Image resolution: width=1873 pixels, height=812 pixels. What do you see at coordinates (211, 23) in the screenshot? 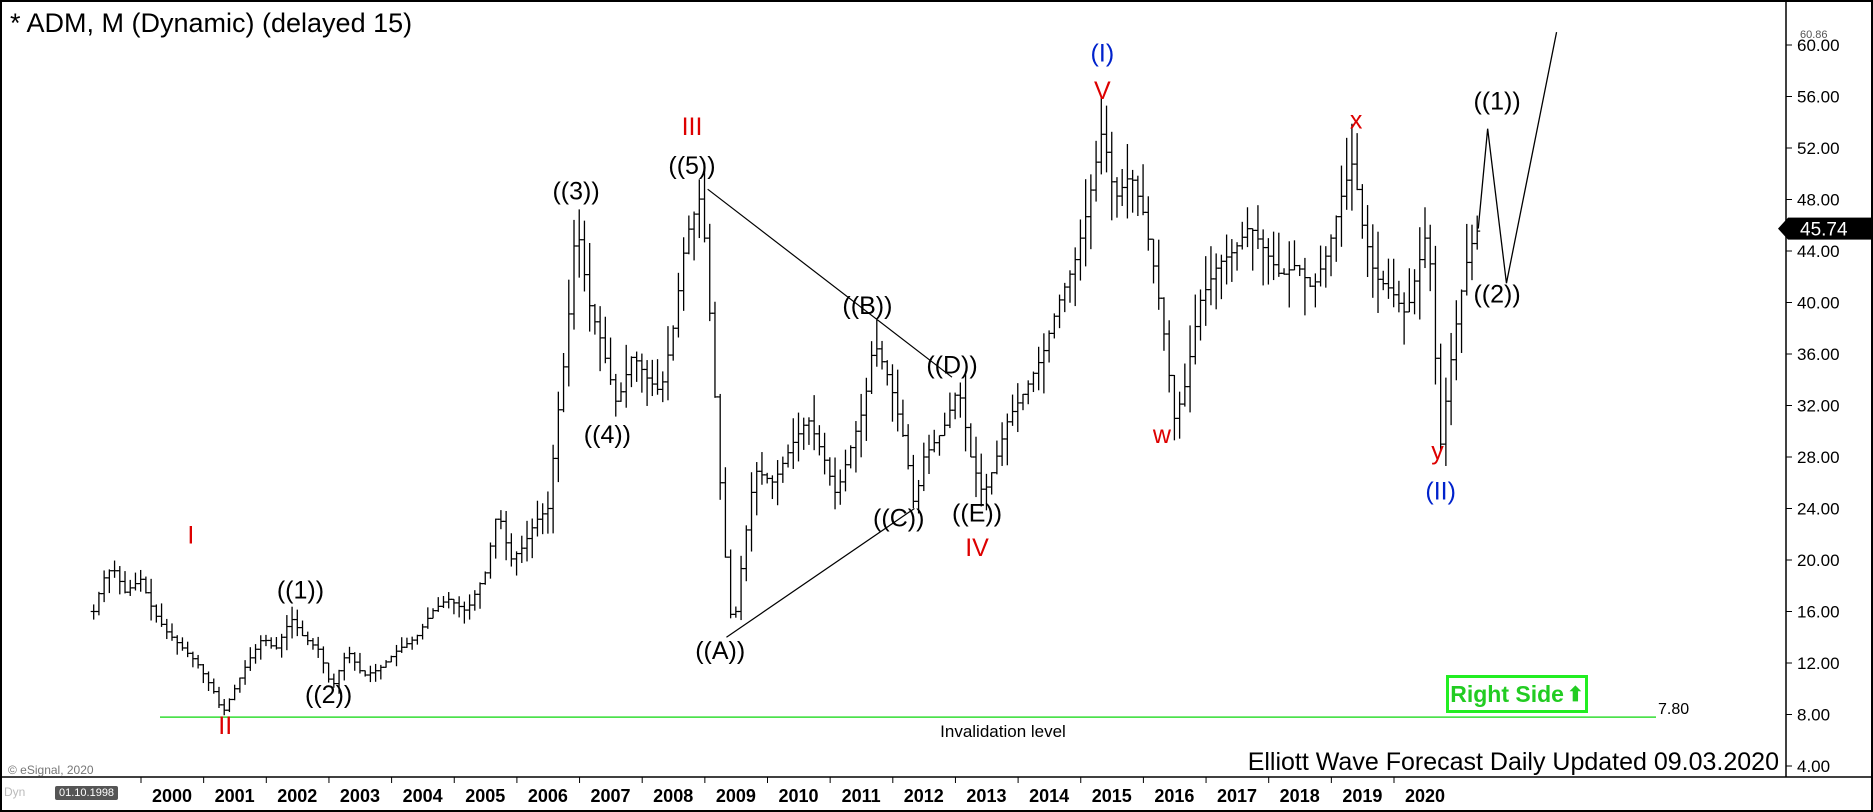
I see `chart-title: * ADM, M (Dynamic) (delayed 15)` at bounding box center [211, 23].